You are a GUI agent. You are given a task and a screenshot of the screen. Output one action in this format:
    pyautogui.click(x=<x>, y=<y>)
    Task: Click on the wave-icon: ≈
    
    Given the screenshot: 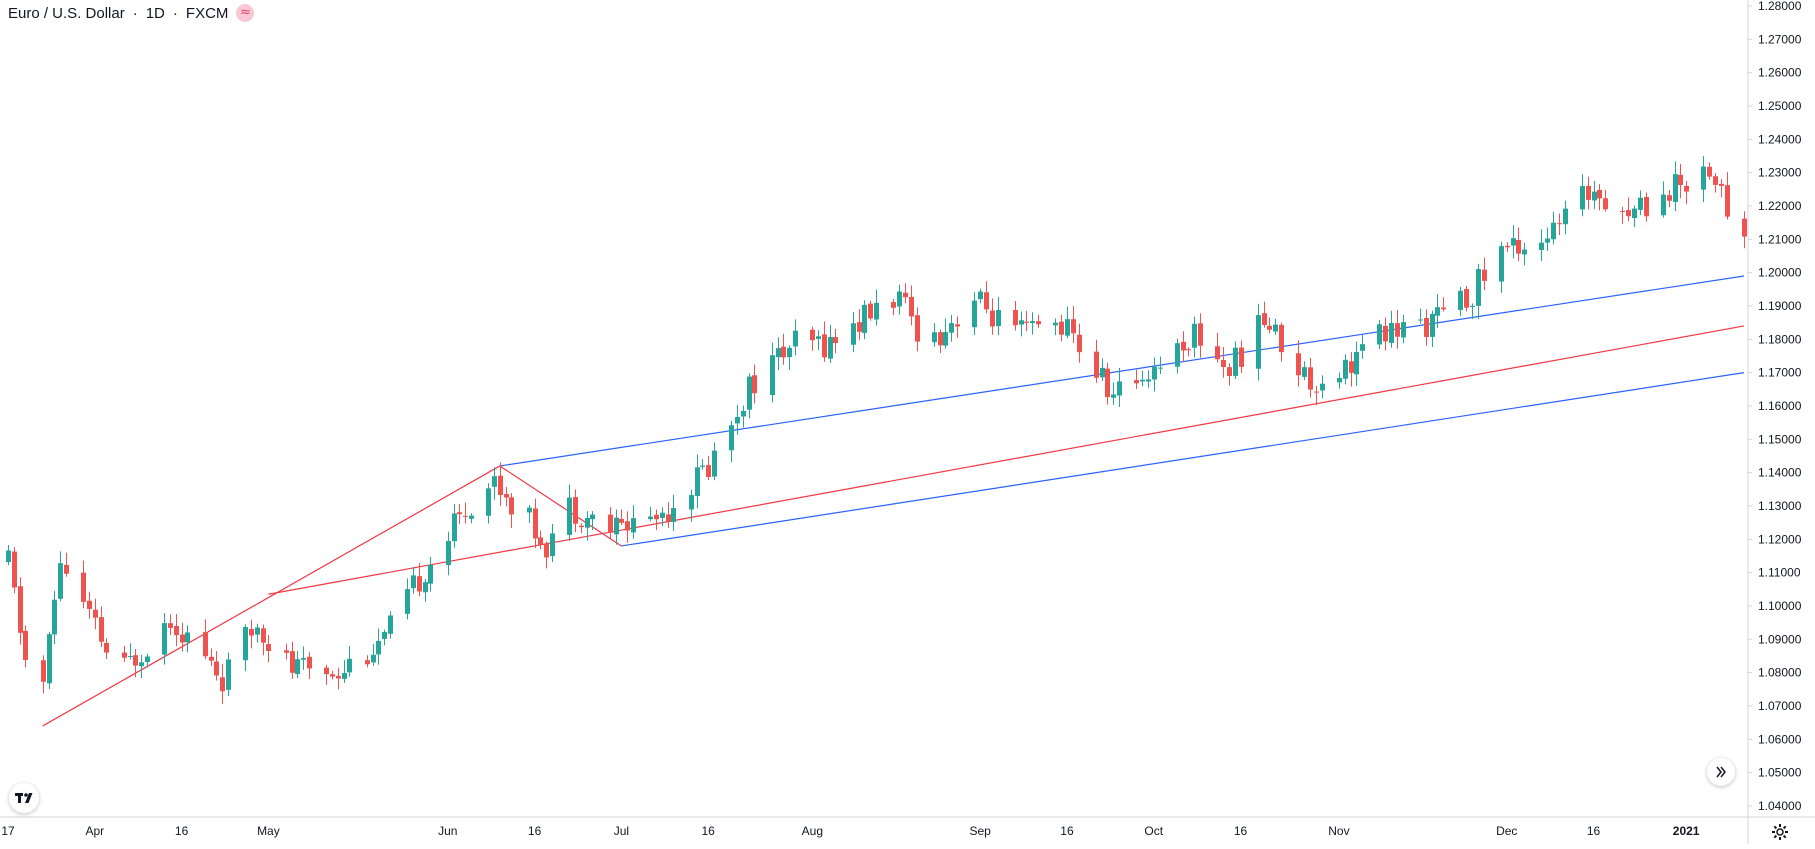 What is the action you would take?
    pyautogui.click(x=245, y=13)
    